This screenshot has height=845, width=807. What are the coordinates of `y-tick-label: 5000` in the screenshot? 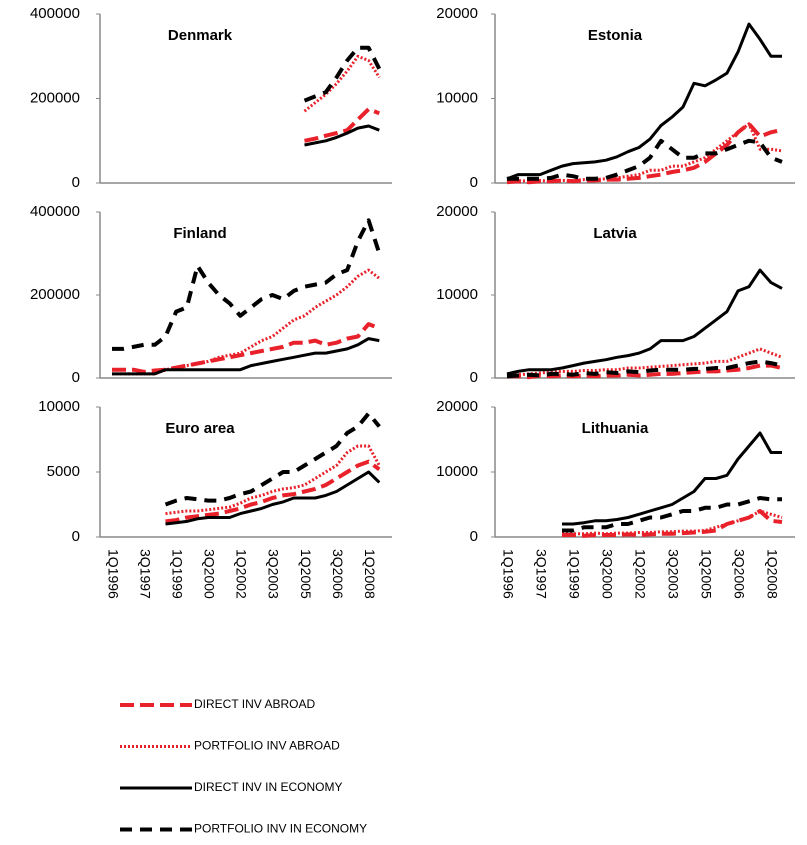 It's located at (63, 471).